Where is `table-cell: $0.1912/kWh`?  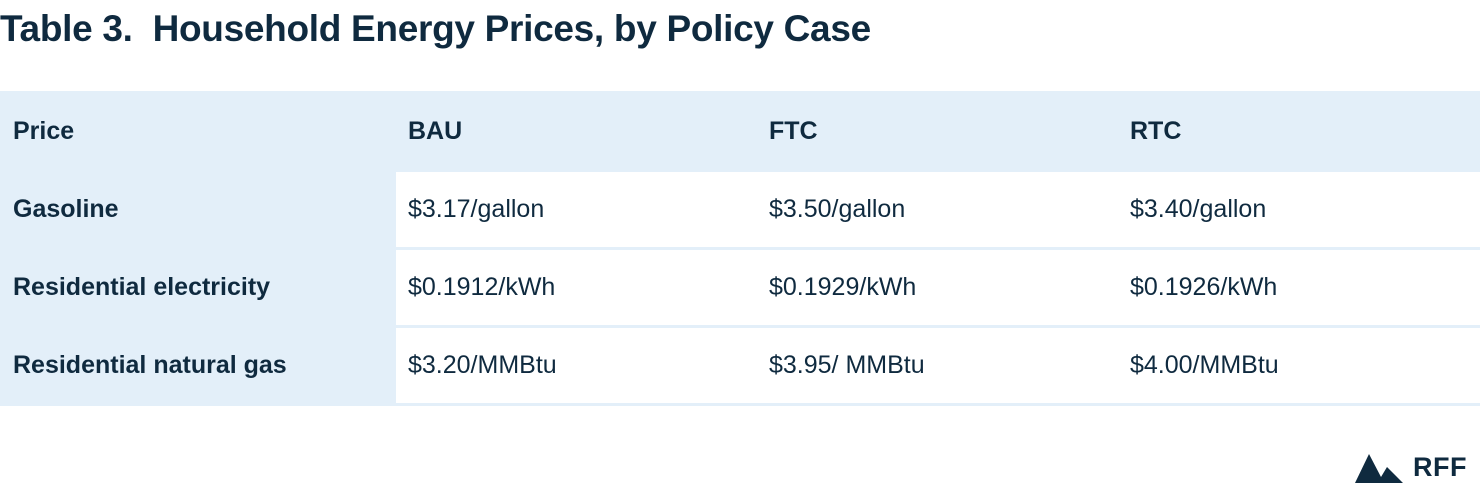 table-cell: $0.1912/kWh is located at coordinates (482, 287).